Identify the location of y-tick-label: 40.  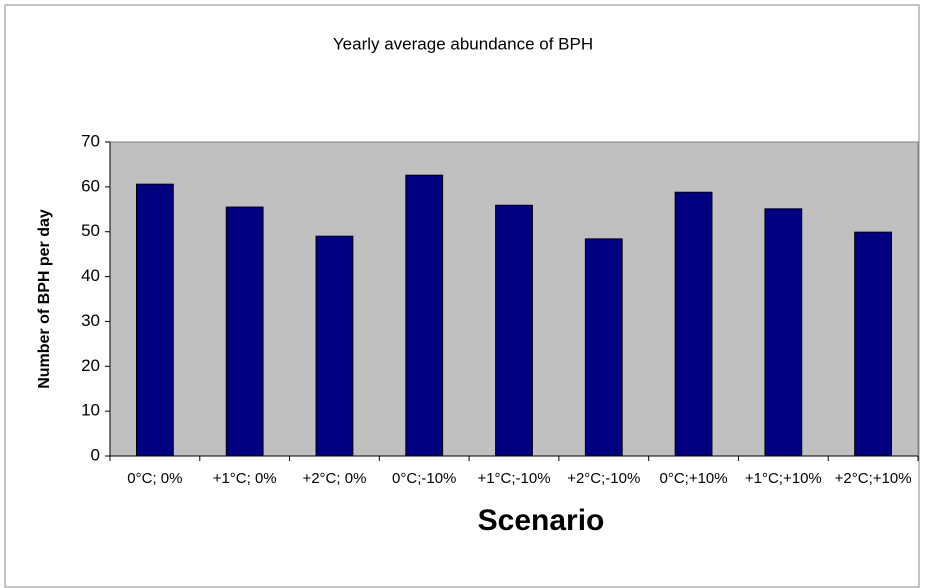
(90, 275).